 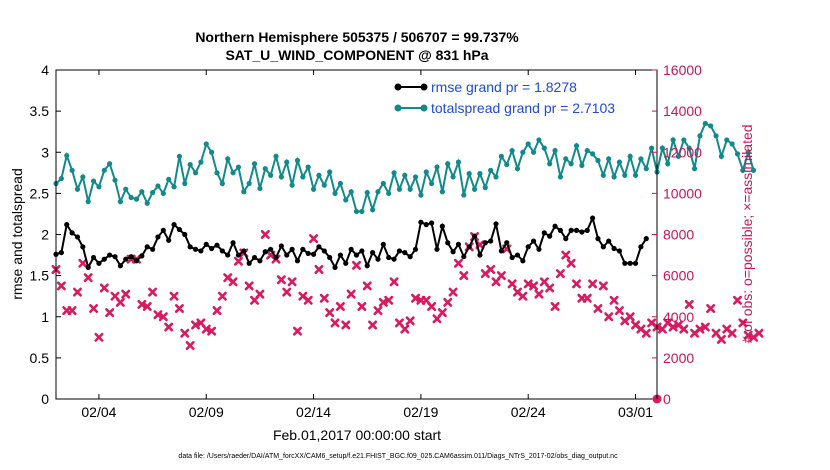 I want to click on y2-tick-label: 2000, so click(x=678, y=358).